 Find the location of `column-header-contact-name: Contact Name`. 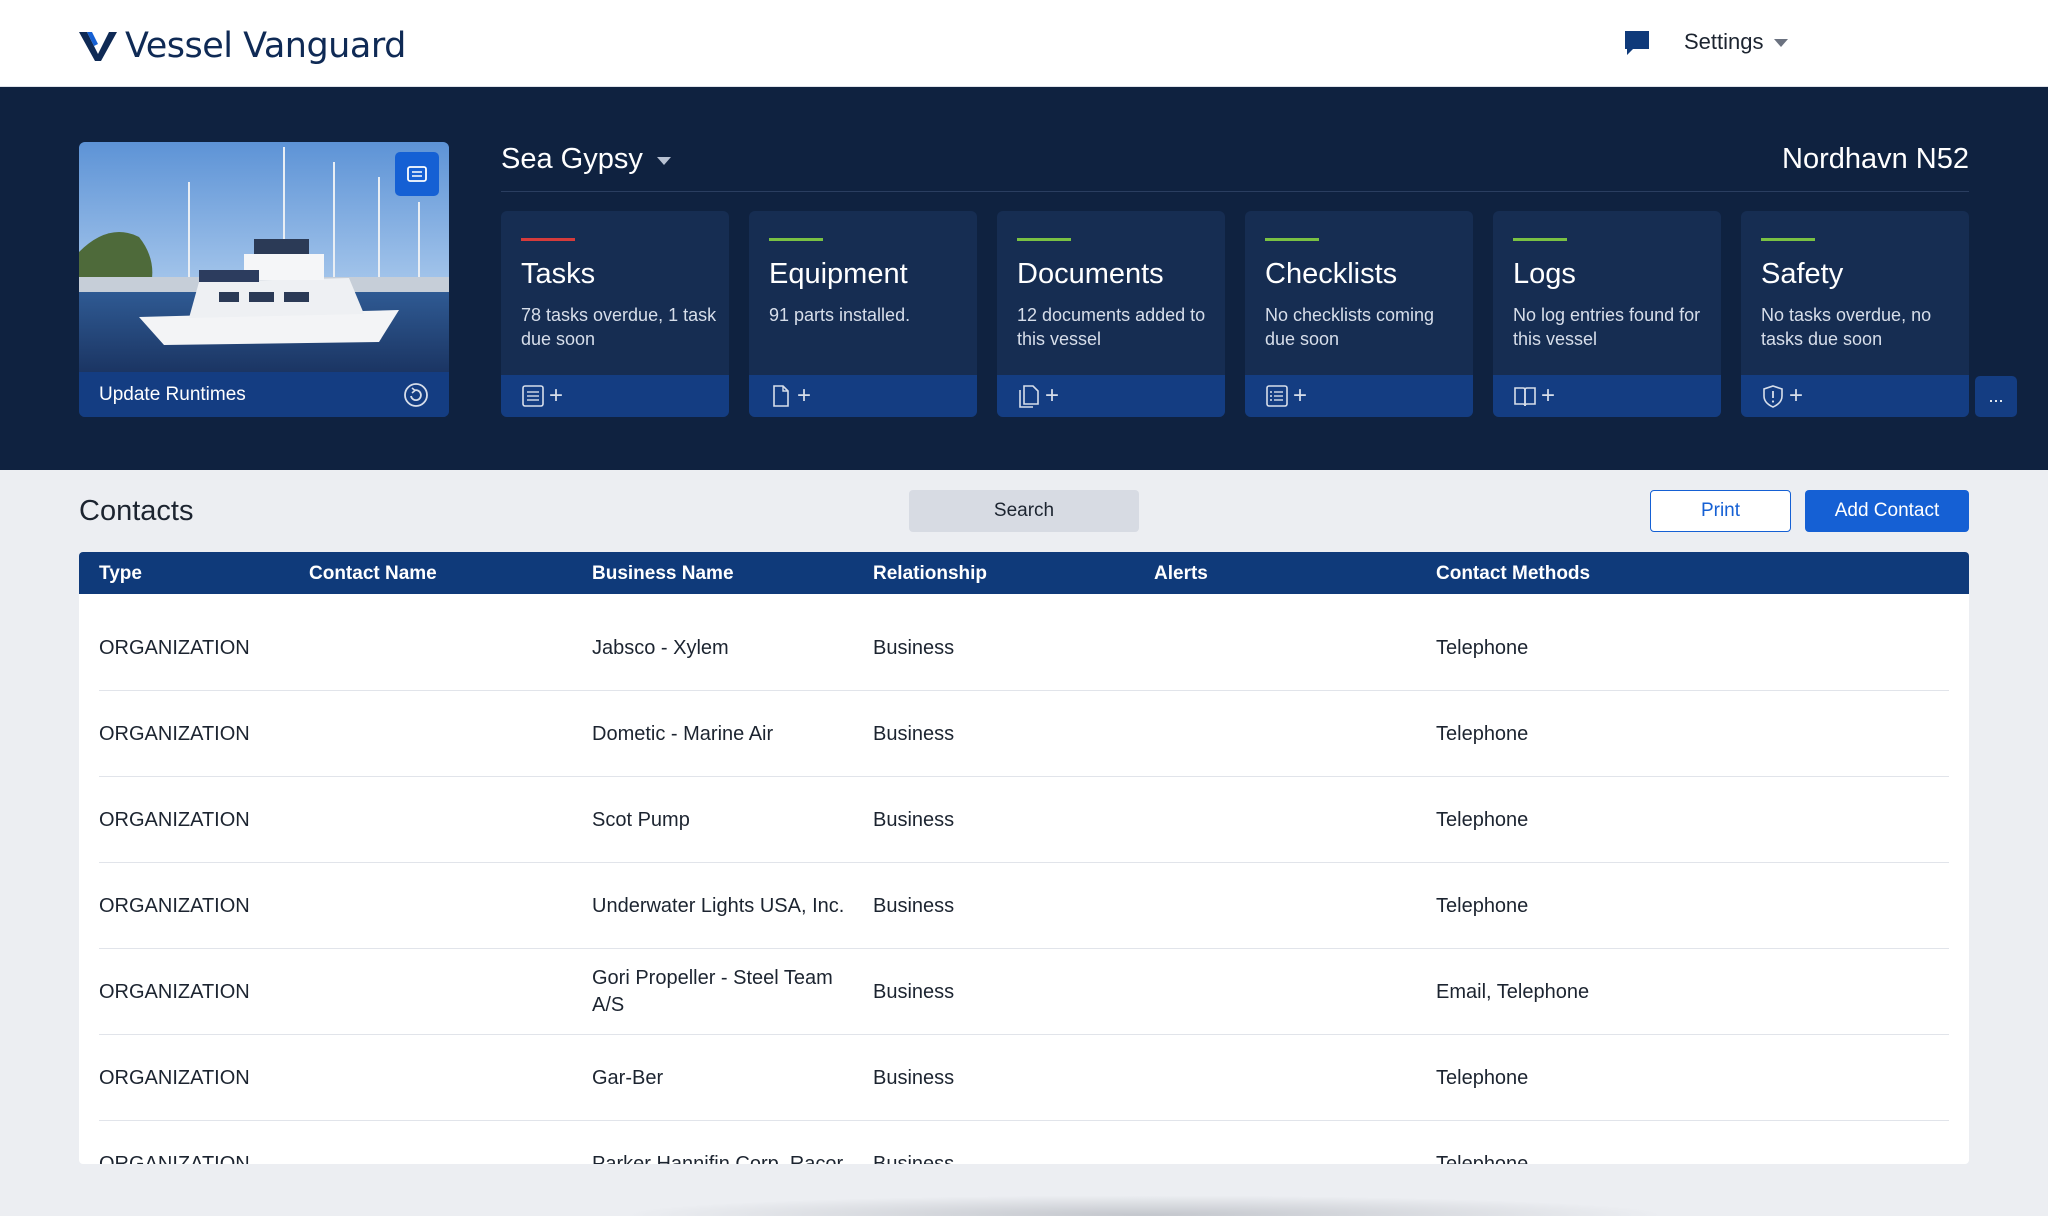

column-header-contact-name: Contact Name is located at coordinates (373, 573).